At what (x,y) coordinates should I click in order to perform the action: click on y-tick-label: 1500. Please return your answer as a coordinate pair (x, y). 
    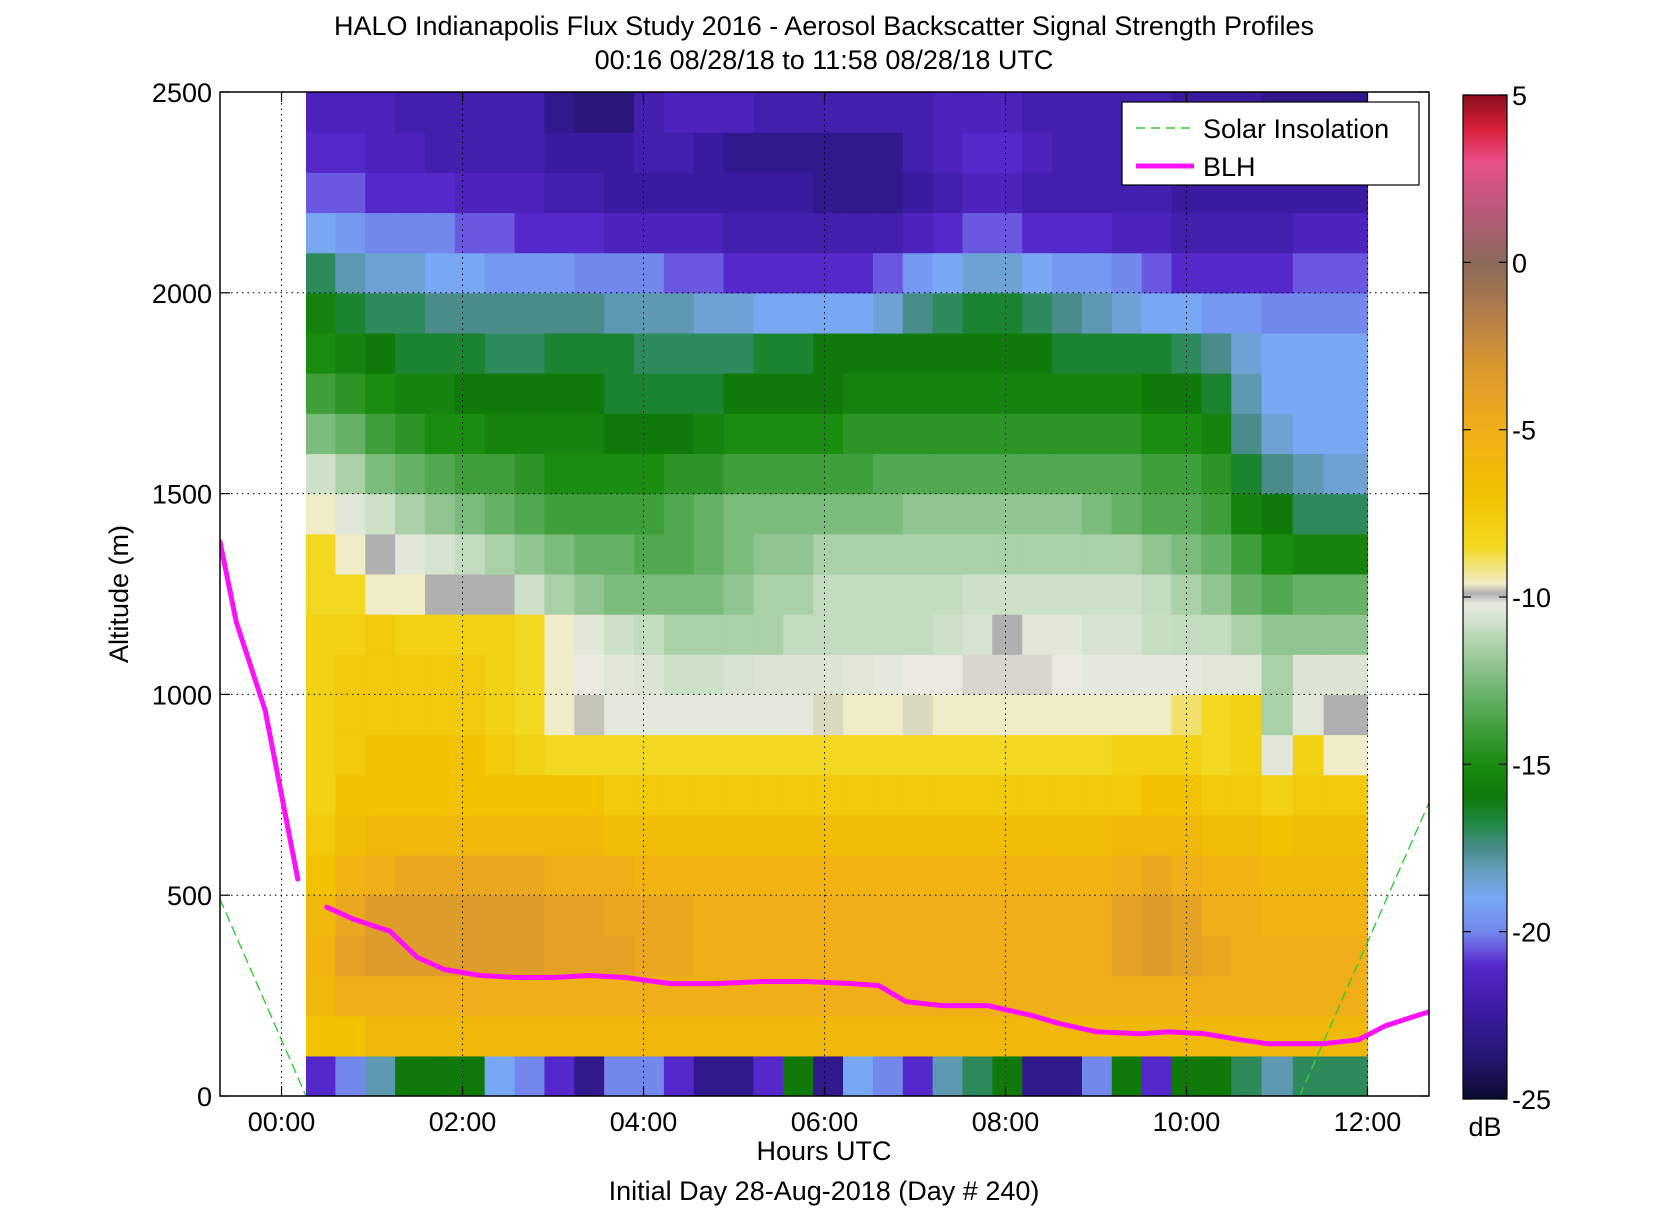
    Looking at the image, I should click on (182, 495).